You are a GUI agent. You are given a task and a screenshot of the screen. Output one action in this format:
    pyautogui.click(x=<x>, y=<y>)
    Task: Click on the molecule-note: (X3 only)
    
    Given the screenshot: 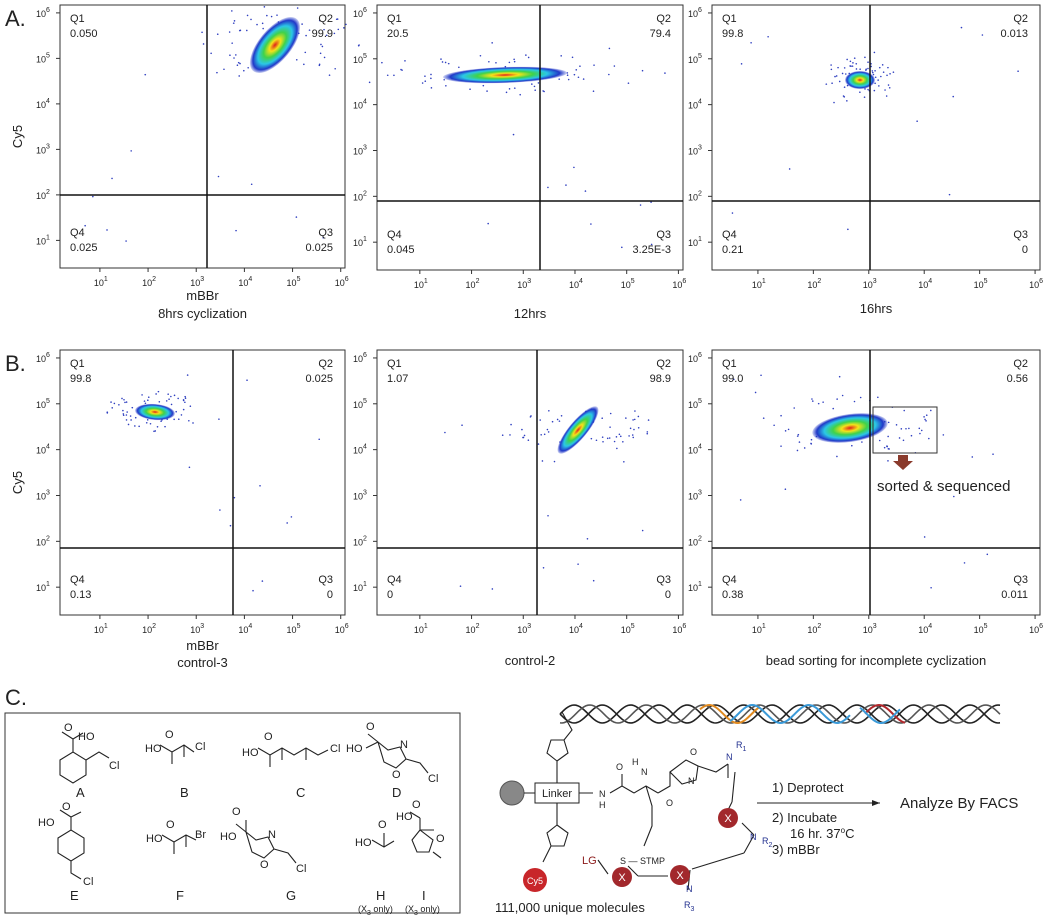 What is the action you would take?
    pyautogui.click(x=375, y=910)
    